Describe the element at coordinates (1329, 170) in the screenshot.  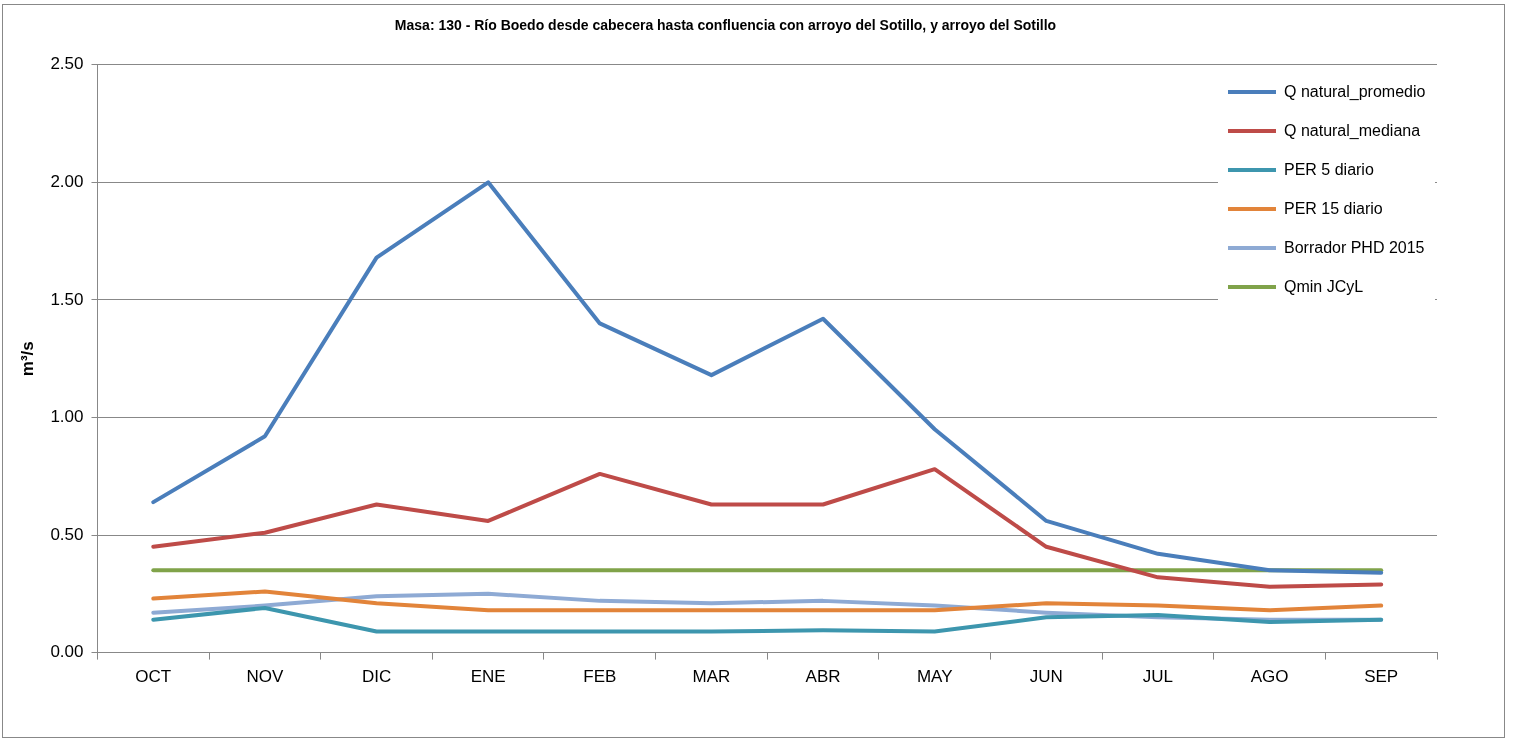
I see `legend-label: PER 5 diario` at that location.